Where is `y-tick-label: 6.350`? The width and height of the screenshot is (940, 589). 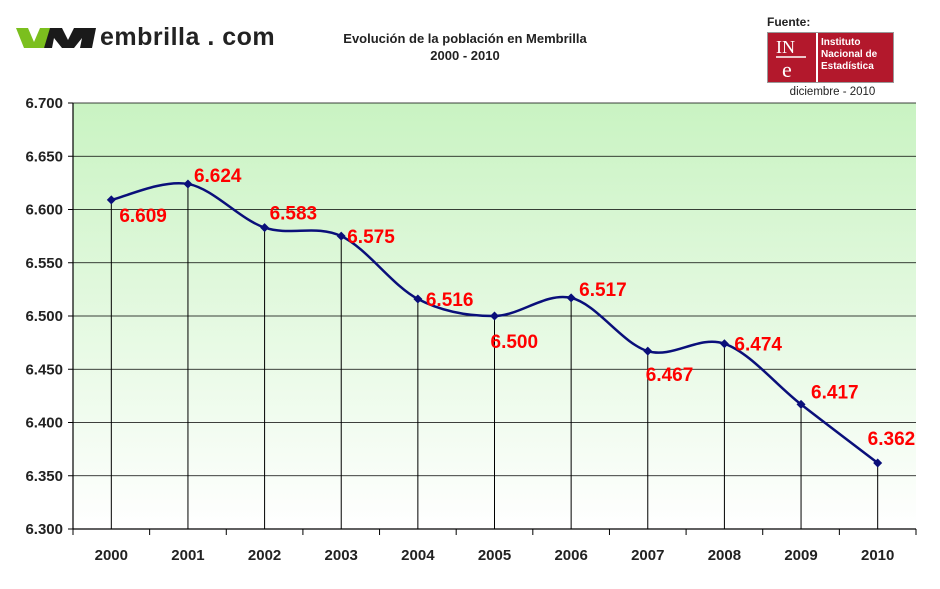 y-tick-label: 6.350 is located at coordinates (44, 476).